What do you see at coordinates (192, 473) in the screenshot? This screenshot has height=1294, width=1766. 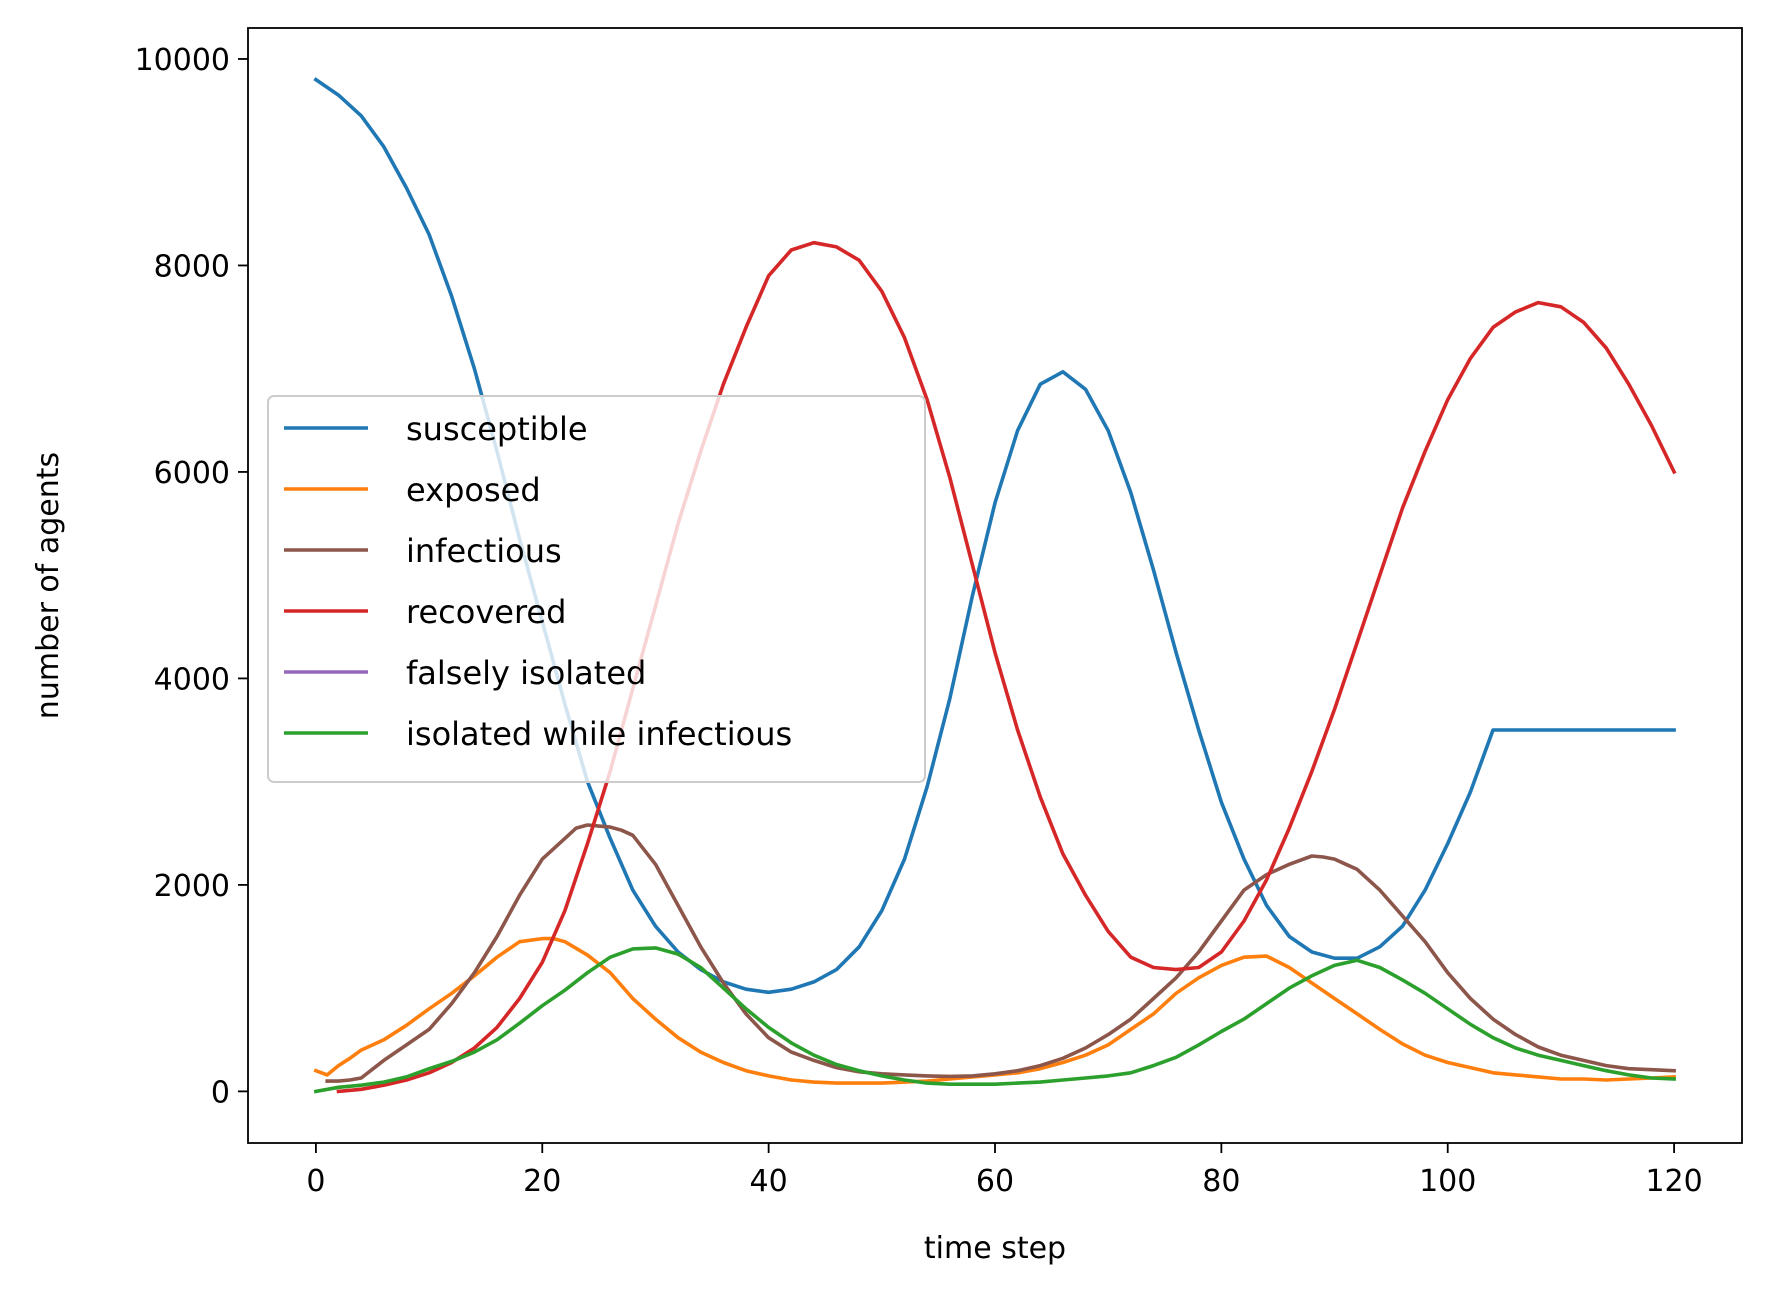 I see `y-tick-label: 6000` at bounding box center [192, 473].